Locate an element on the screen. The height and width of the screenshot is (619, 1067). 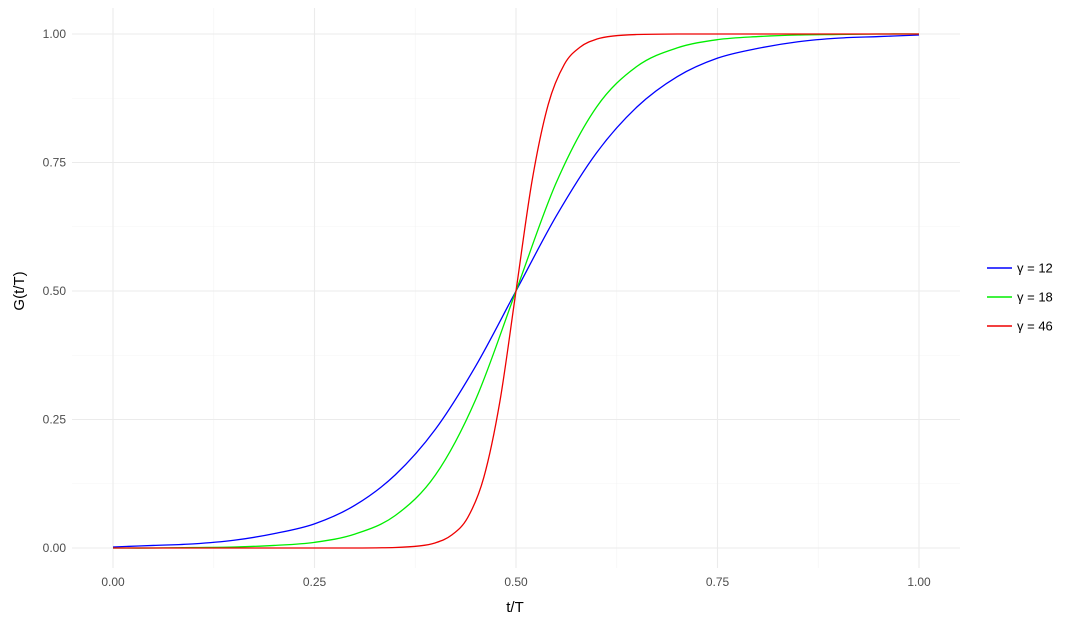
x-axis-title: t/T is located at coordinates (515, 607).